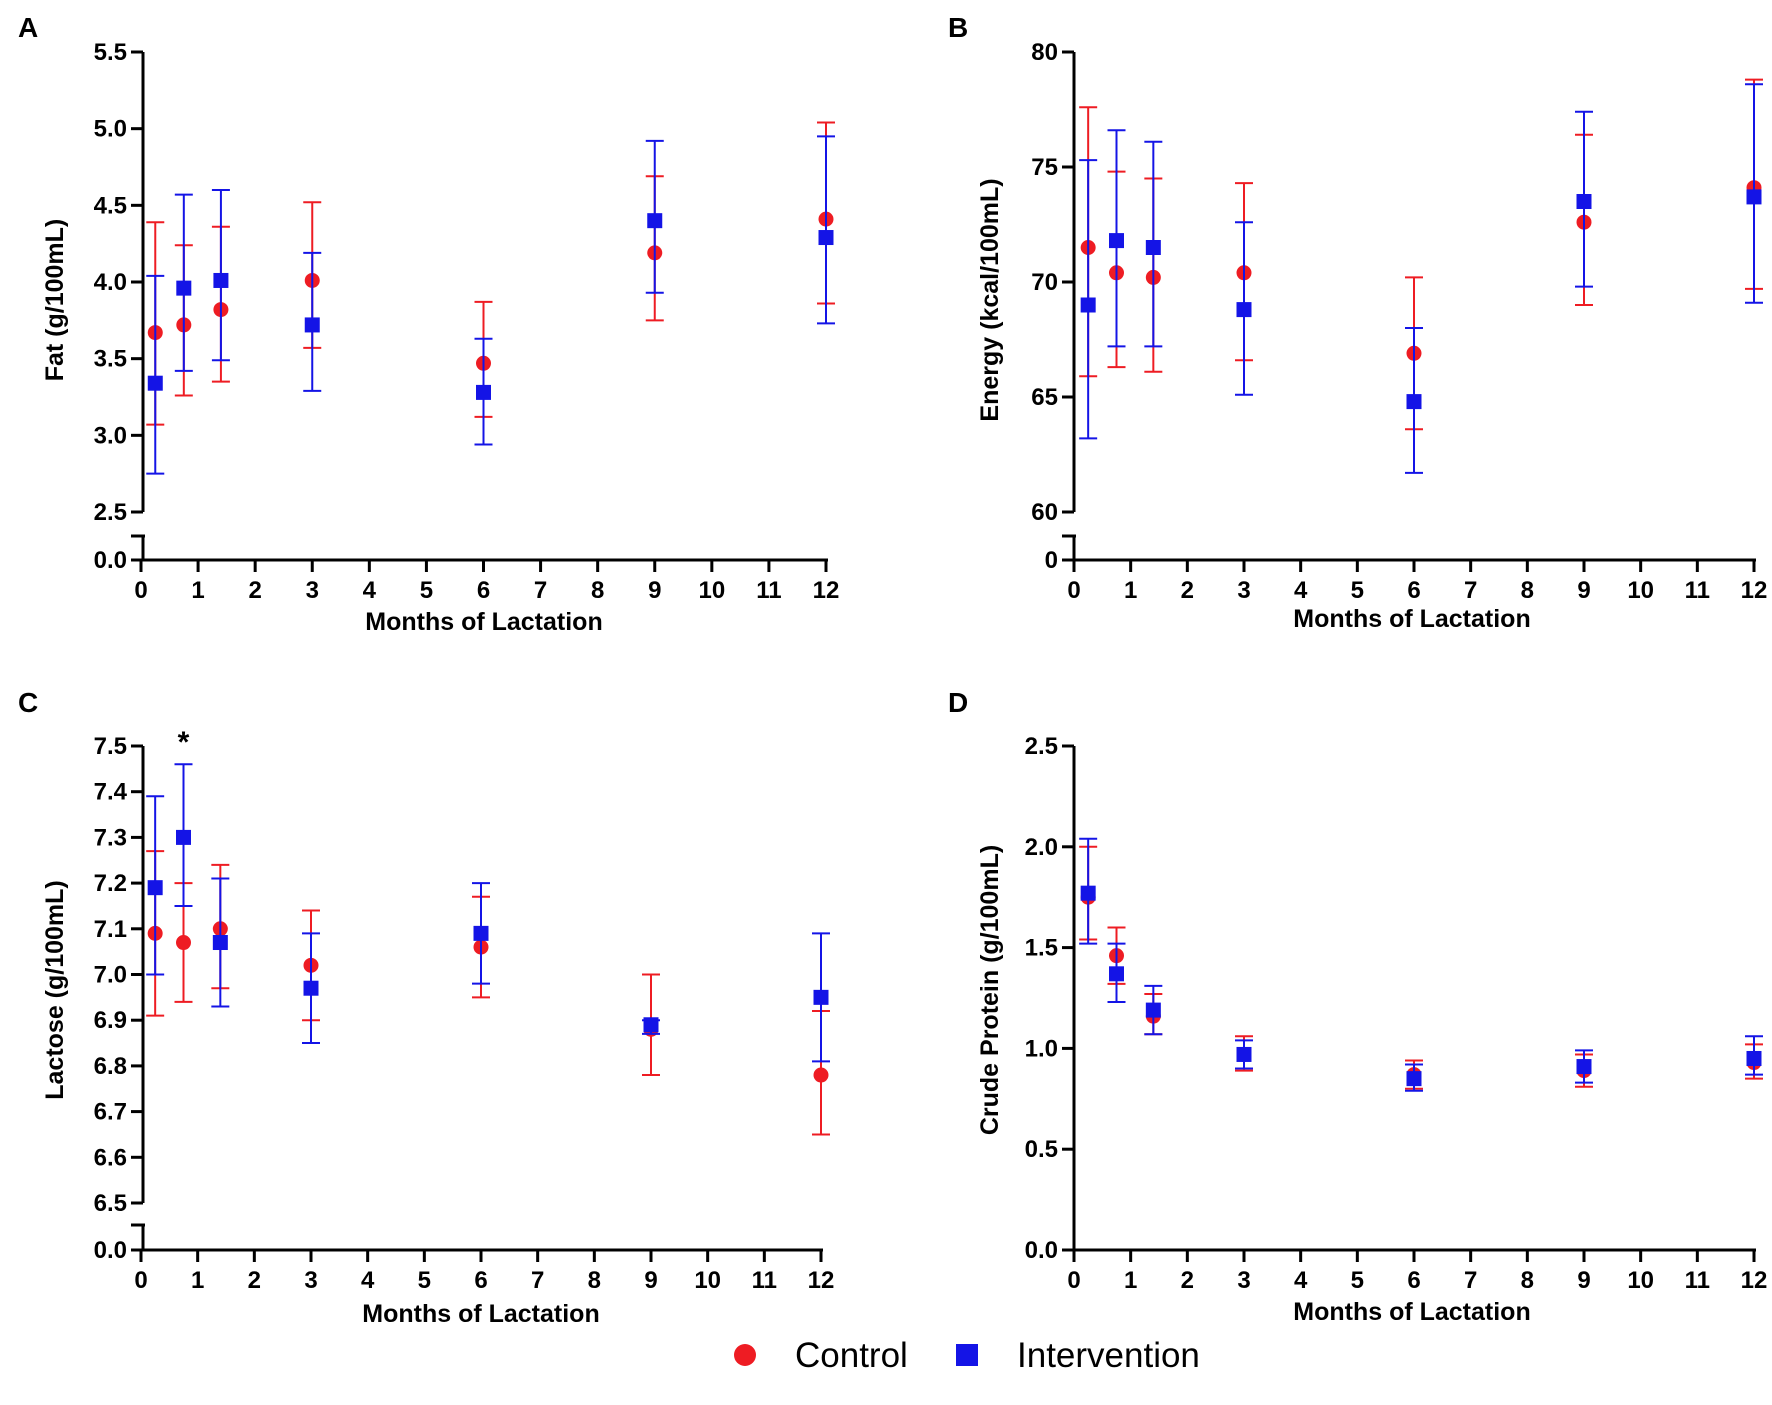 The image size is (1772, 1405). What do you see at coordinates (110, 746) in the screenshot?
I see `y-tick-label: 7.5` at bounding box center [110, 746].